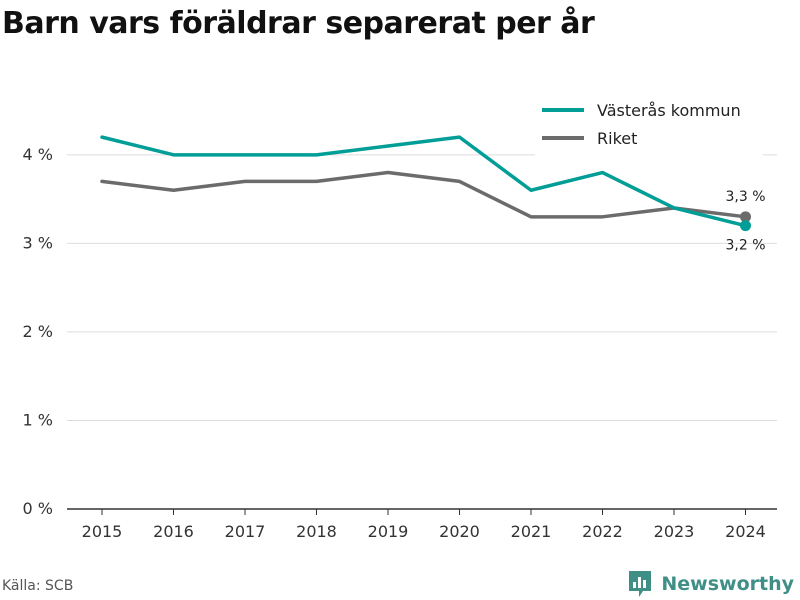  Describe the element at coordinates (602, 531) in the screenshot. I see `x-tick-label: 2022` at that location.